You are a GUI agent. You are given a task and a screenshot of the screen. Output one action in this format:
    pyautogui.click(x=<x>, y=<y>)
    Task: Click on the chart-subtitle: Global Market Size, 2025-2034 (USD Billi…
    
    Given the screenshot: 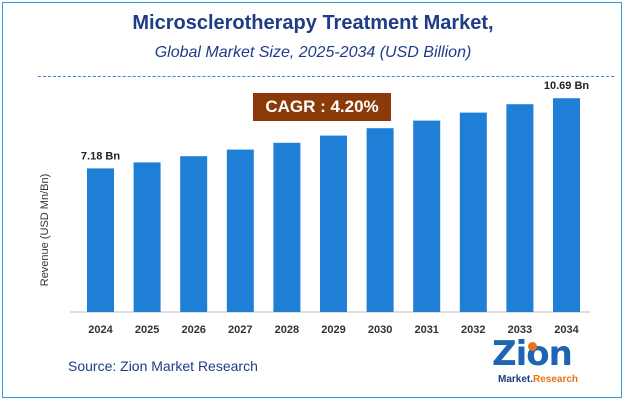 What is the action you would take?
    pyautogui.click(x=313, y=52)
    